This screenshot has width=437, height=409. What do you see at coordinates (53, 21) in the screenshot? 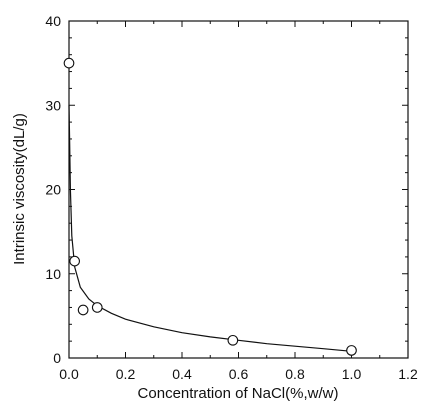
I see `y-tick-label: 40` at bounding box center [53, 21].